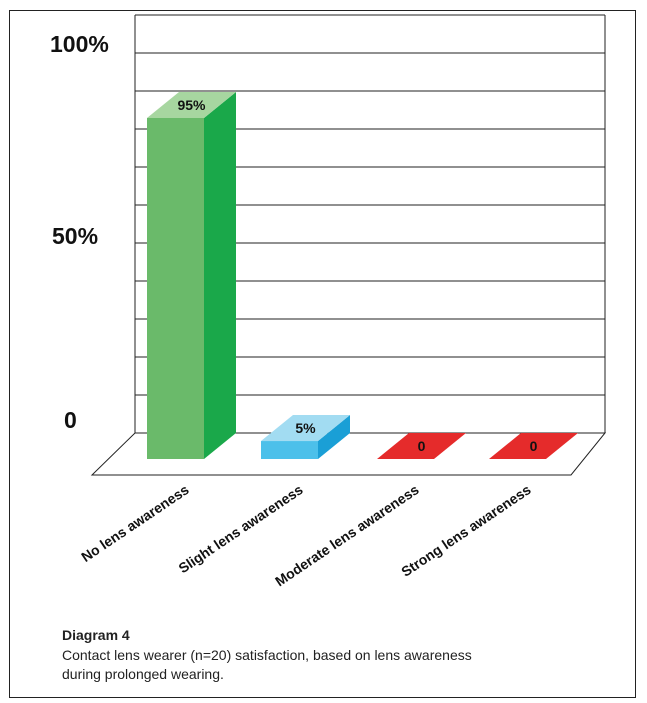 The image size is (647, 703). I want to click on category-label: No lens awareness, so click(135, 523).